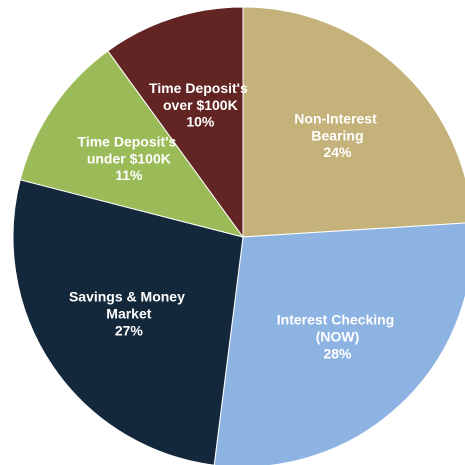 The width and height of the screenshot is (465, 465). What do you see at coordinates (337, 353) in the screenshot?
I see `slice-value-label: 28%` at bounding box center [337, 353].